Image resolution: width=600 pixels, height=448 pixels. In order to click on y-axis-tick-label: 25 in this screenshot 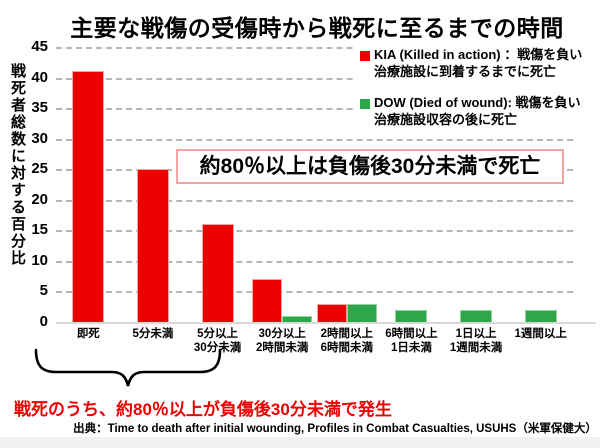, I will do `click(39, 169)`.